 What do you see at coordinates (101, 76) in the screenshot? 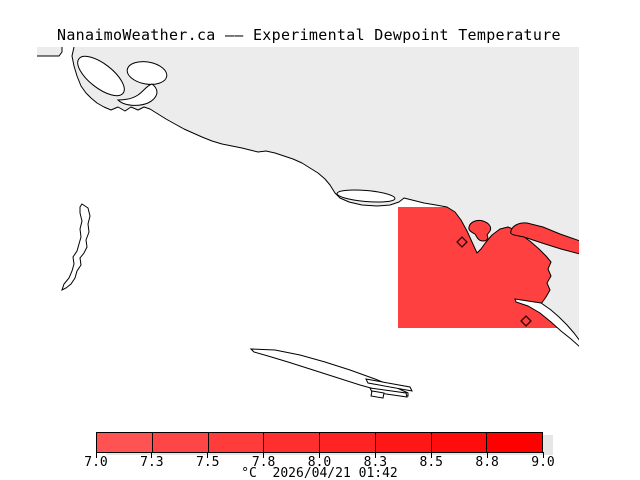
I see `inlet-oval` at bounding box center [101, 76].